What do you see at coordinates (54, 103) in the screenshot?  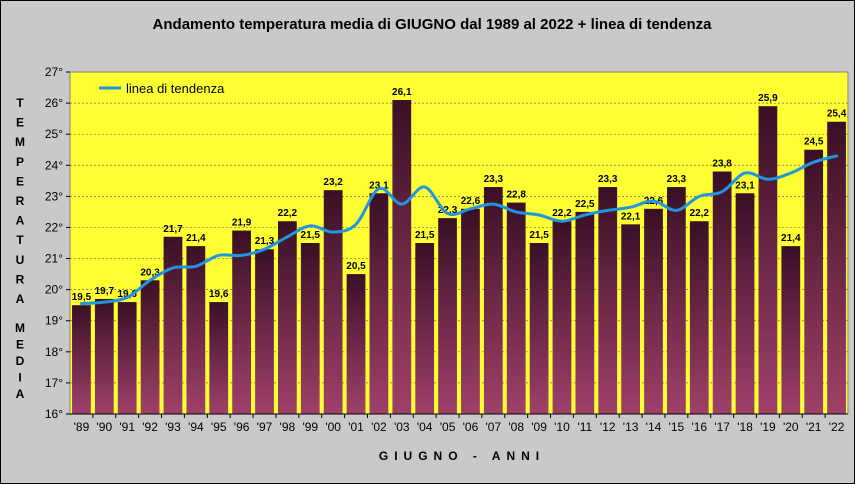 I see `y-tick-label: 26°` at bounding box center [54, 103].